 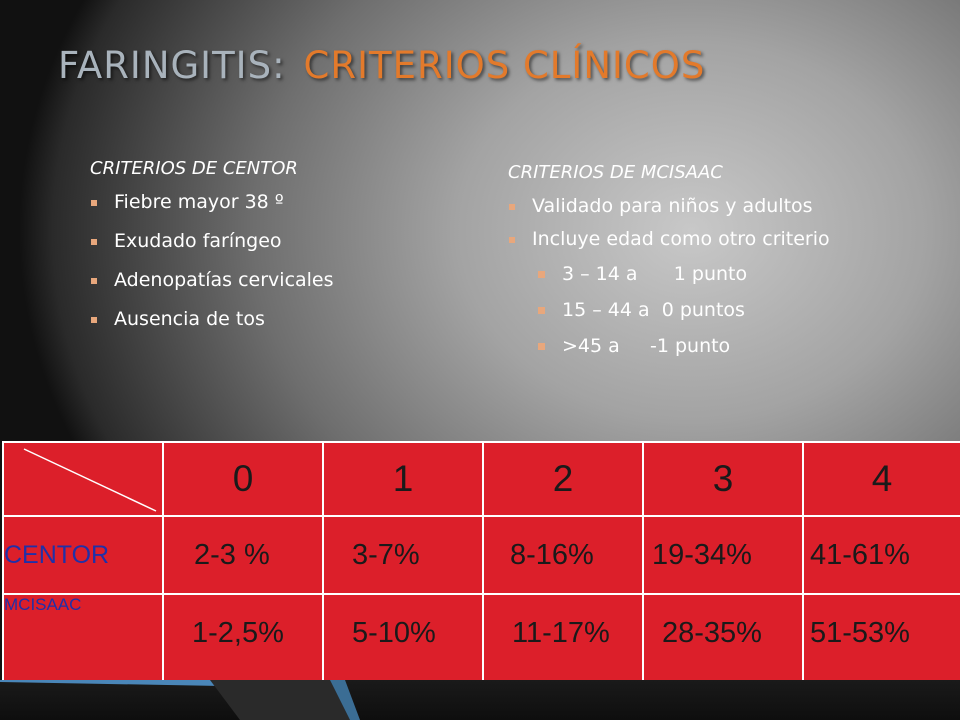 What do you see at coordinates (504, 65) in the screenshot?
I see `title-part-2: CRITERIOS CLÍNICOS` at bounding box center [504, 65].